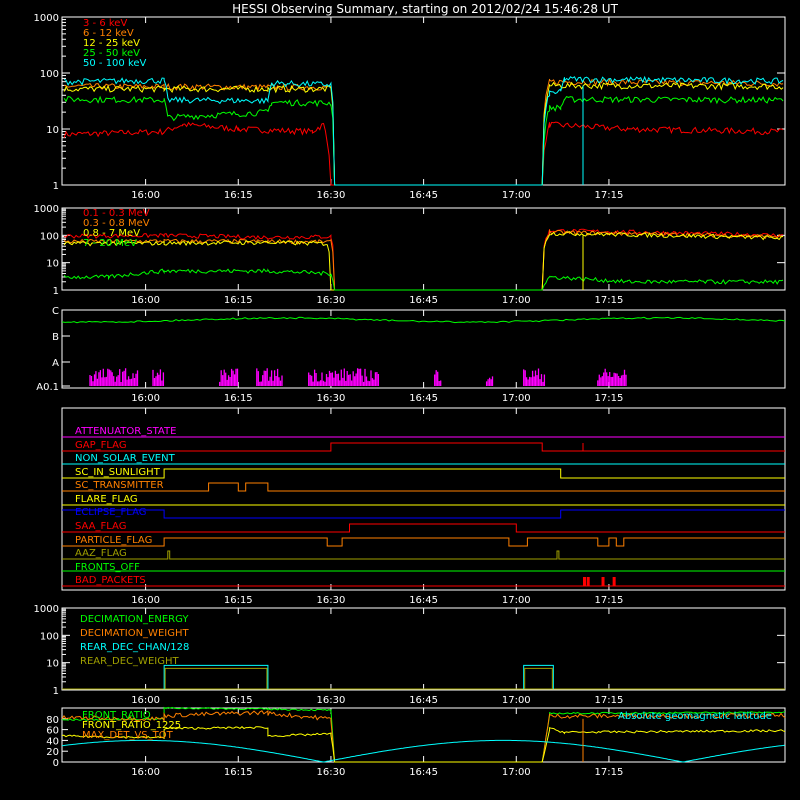 The width and height of the screenshot is (800, 800). What do you see at coordinates (131, 725) in the screenshot?
I see `legend-entry: FRONT_RATIO_1225` at bounding box center [131, 725].